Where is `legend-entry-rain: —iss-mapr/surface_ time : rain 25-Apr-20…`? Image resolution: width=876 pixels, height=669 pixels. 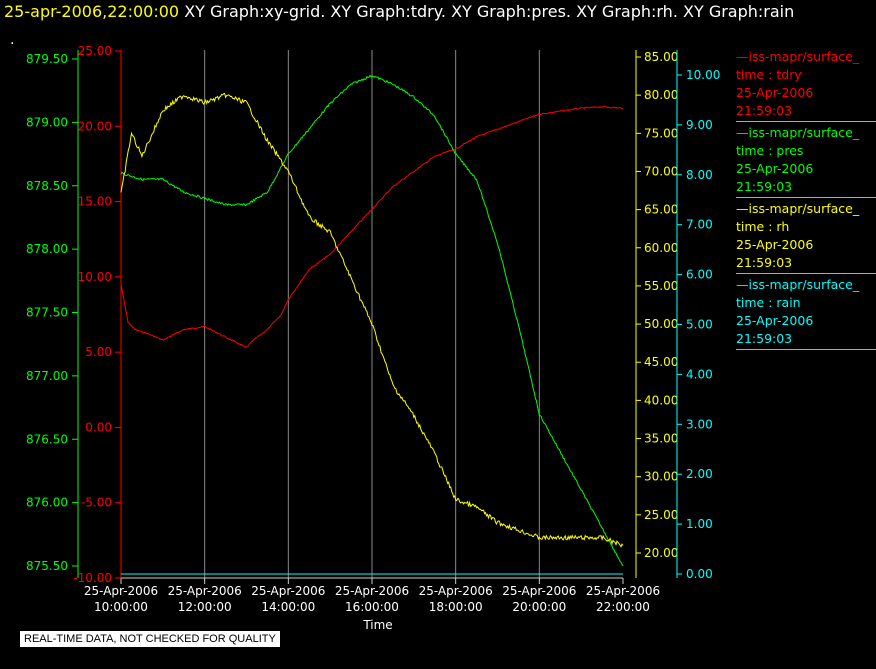 legend-entry-rain: —iss-mapr/surface_ time : rain 25-Apr-20… is located at coordinates (806, 313).